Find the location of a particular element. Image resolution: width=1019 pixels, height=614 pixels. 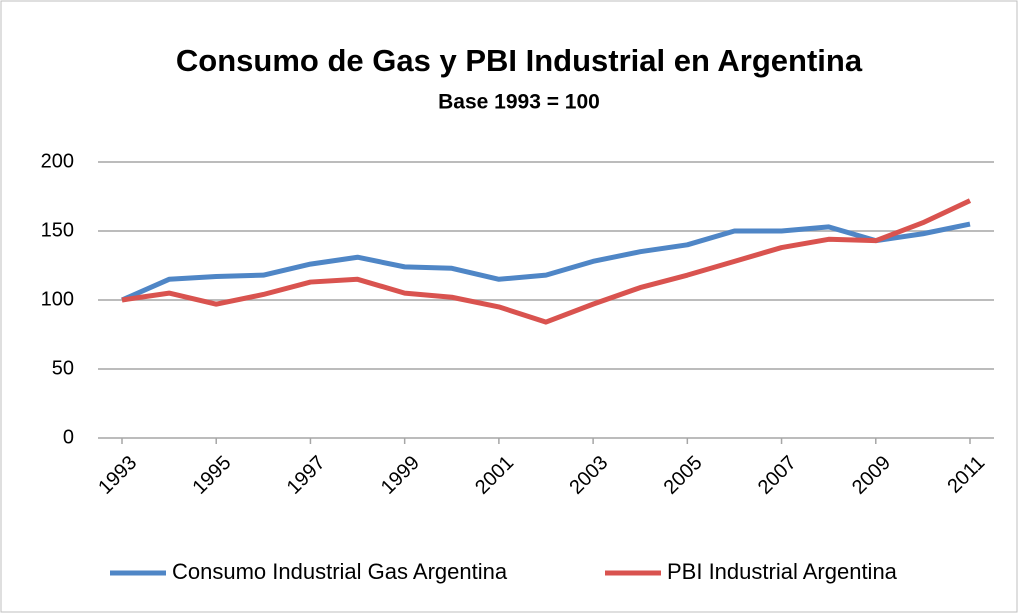

data-line is located at coordinates (545, 262).